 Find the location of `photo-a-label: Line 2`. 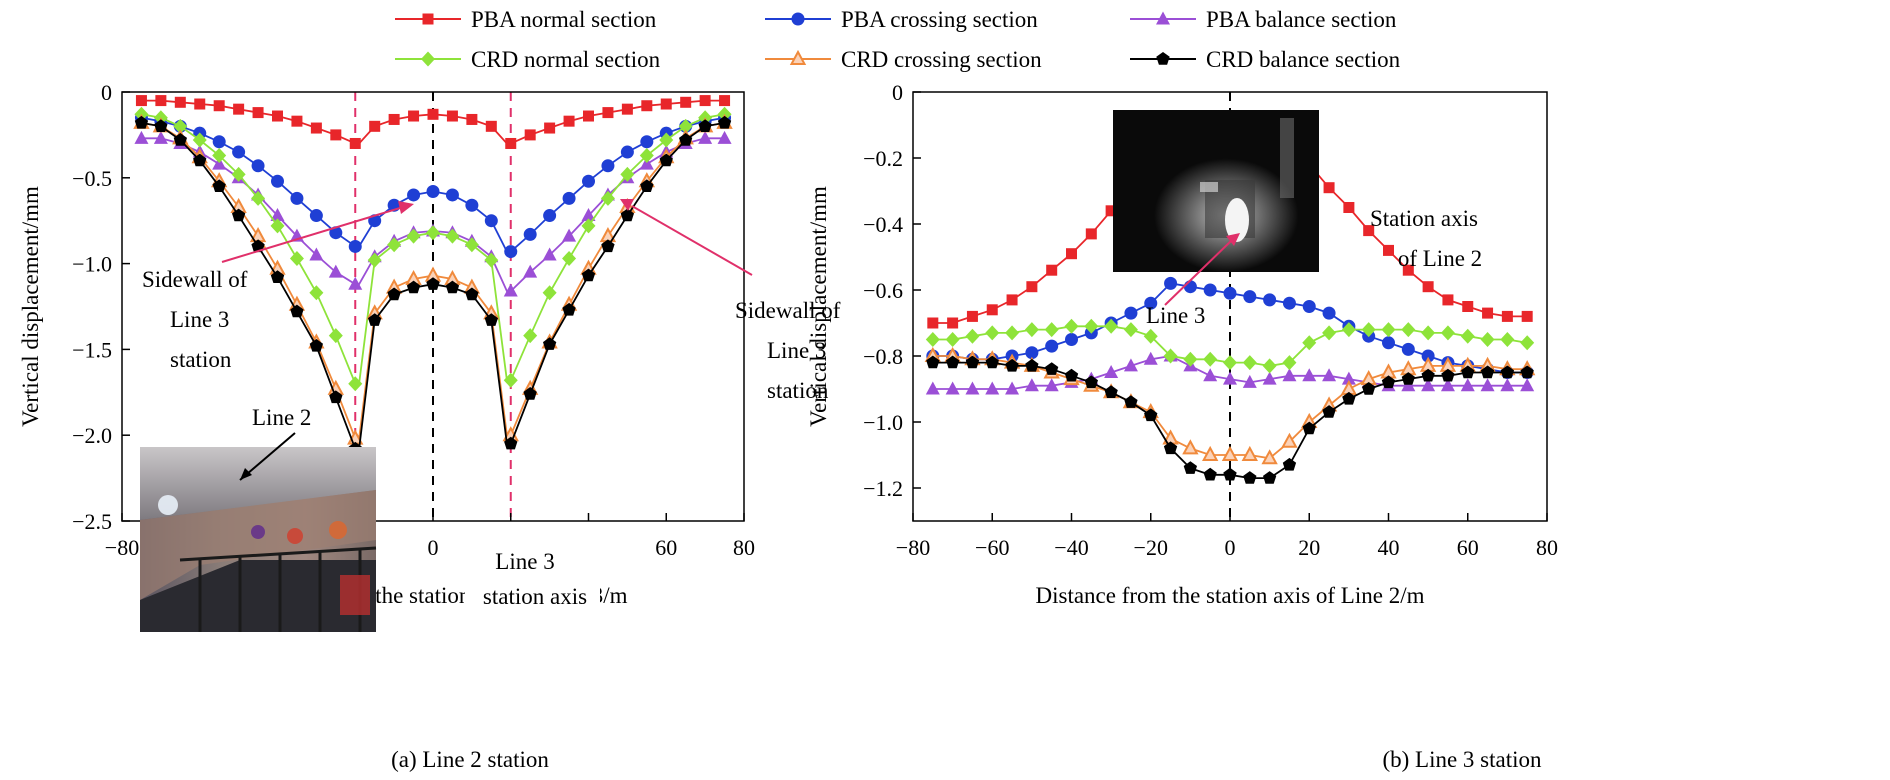

photo-a-label: Line 2 is located at coordinates (281, 417).